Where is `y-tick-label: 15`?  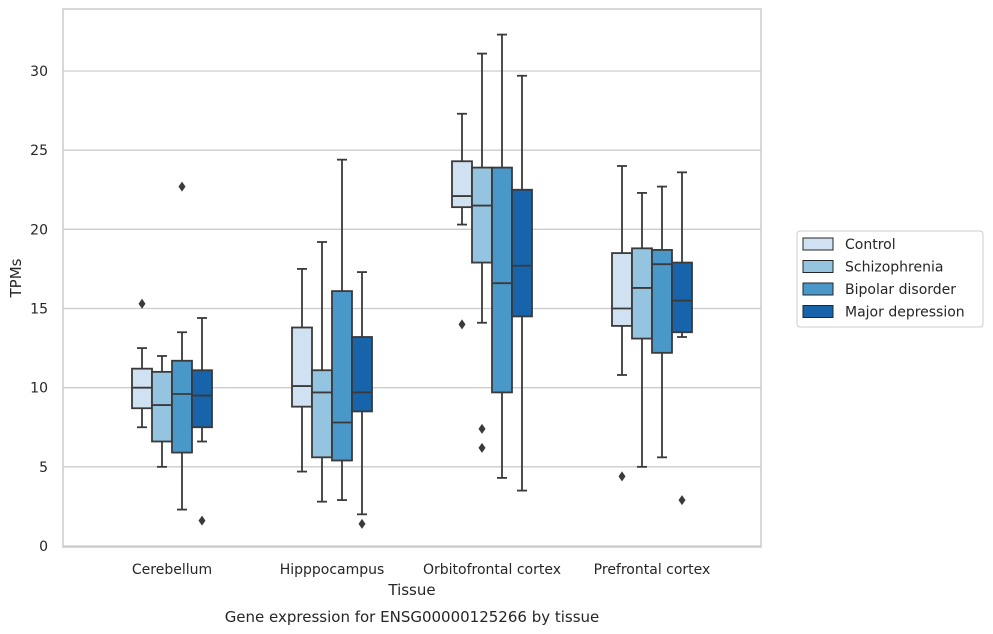 y-tick-label: 15 is located at coordinates (39, 310).